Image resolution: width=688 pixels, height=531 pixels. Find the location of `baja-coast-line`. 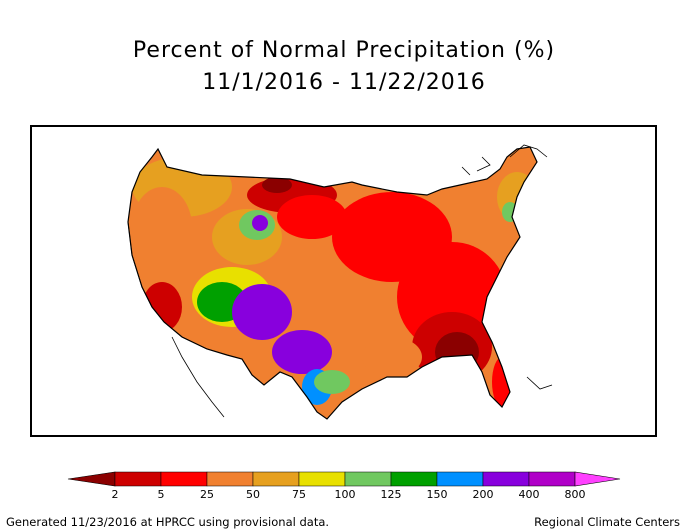

baja-coast-line is located at coordinates (198, 377).